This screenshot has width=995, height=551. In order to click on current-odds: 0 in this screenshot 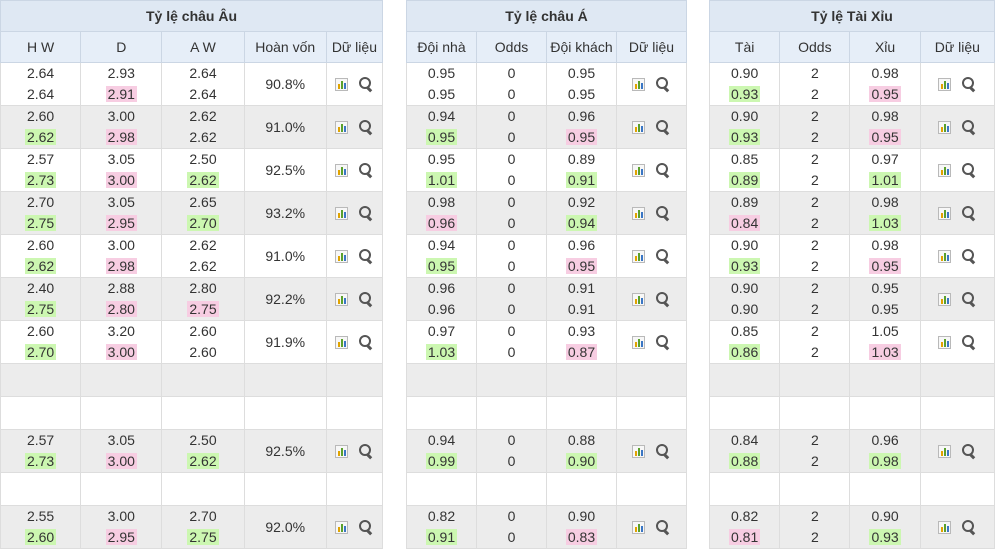, I will do `click(511, 461)`.